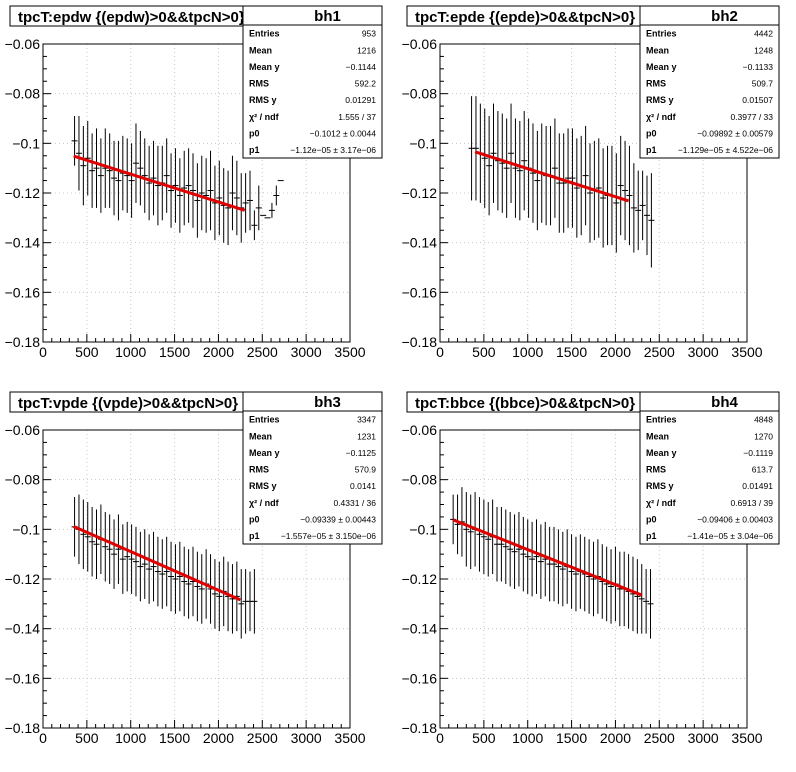 Image resolution: width=796 pixels, height=772 pixels. What do you see at coordinates (525, 17) in the screenshot?
I see `chart-title: tpcT:epde {(epde)>0&&tpcN>0}` at bounding box center [525, 17].